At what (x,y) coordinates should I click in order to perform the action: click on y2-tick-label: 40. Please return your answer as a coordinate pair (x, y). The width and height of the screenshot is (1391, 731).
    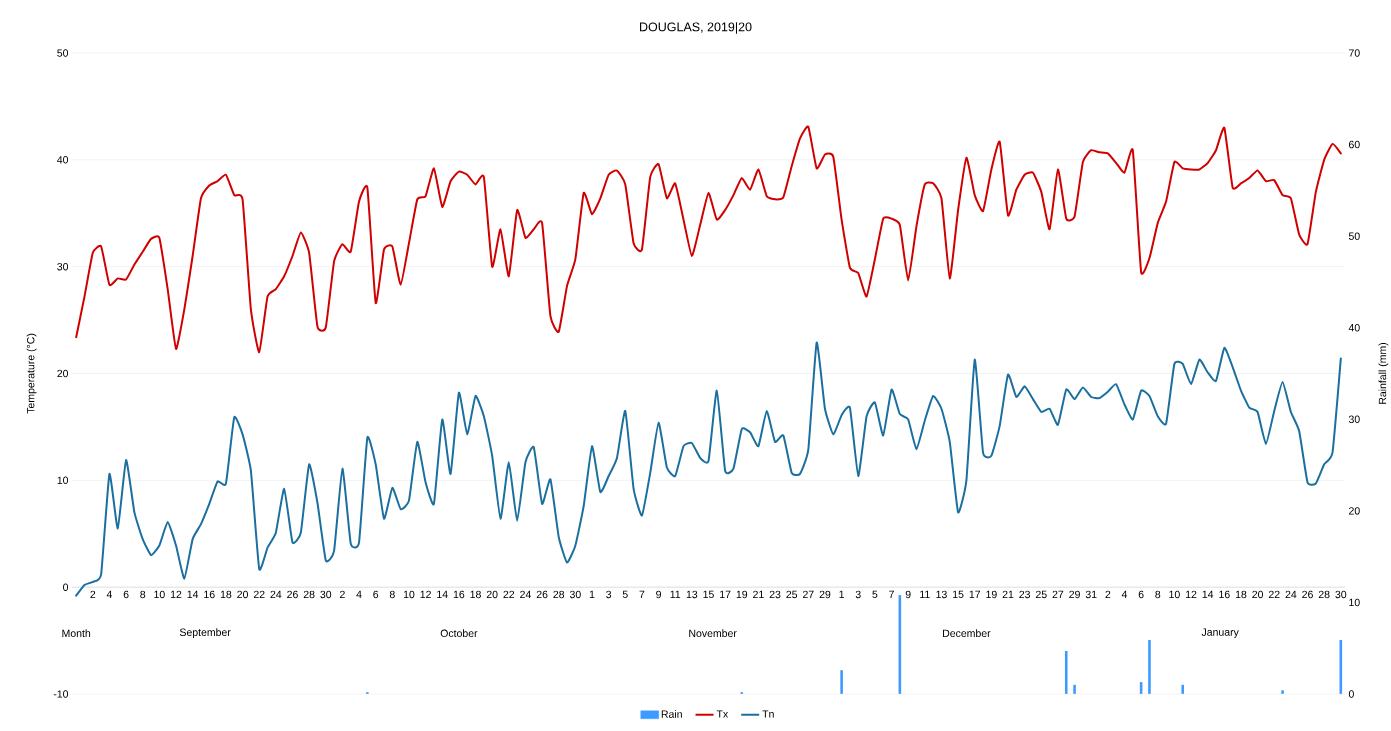
    Looking at the image, I should click on (1354, 328).